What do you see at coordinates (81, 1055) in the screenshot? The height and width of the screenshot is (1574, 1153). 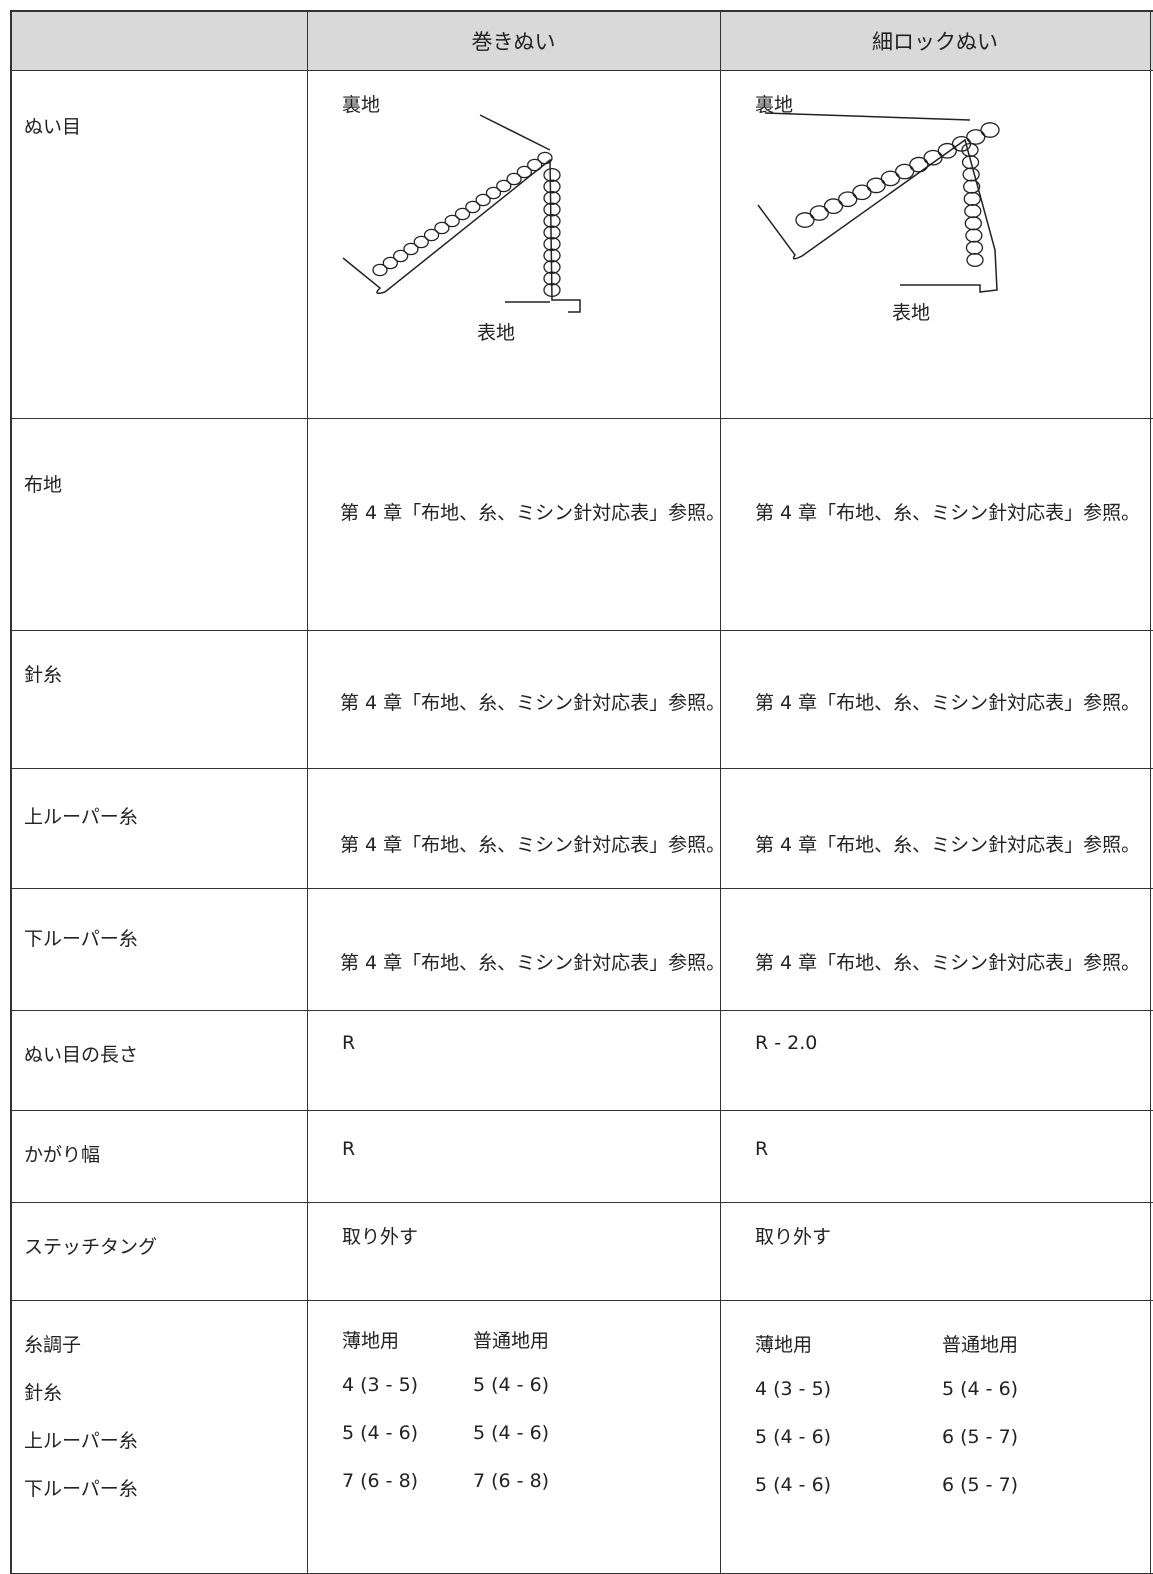 I see `row-label: ぬい目の長さ` at bounding box center [81, 1055].